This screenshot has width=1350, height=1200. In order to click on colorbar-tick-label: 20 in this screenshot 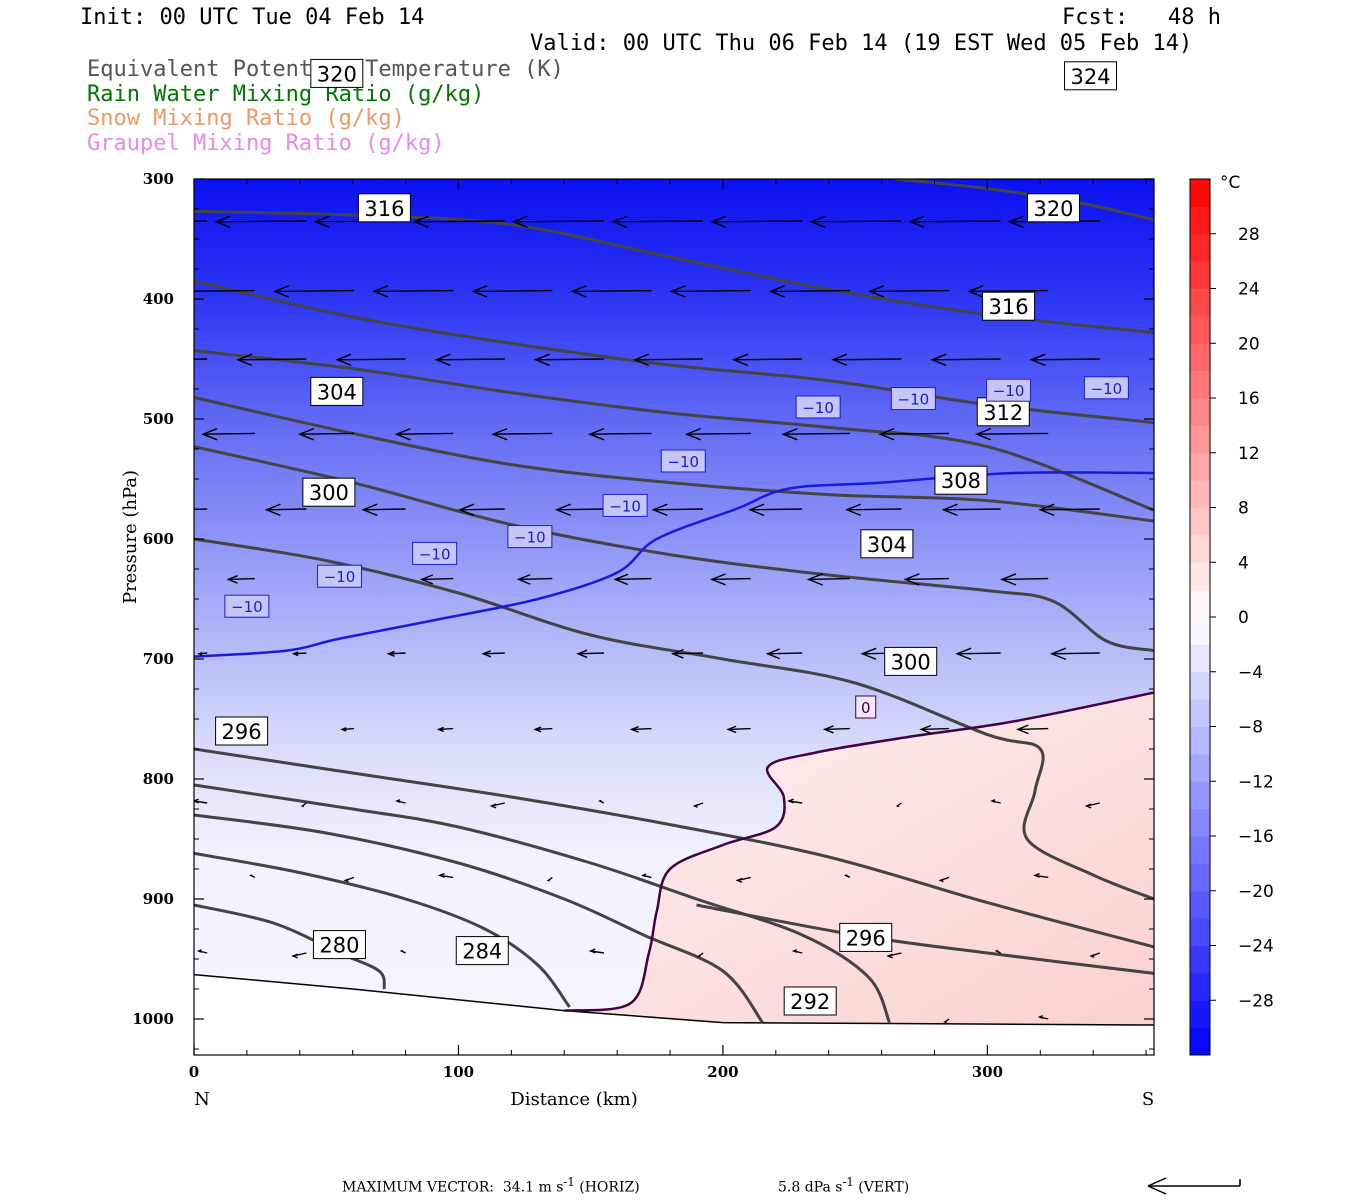, I will do `click(1249, 344)`.